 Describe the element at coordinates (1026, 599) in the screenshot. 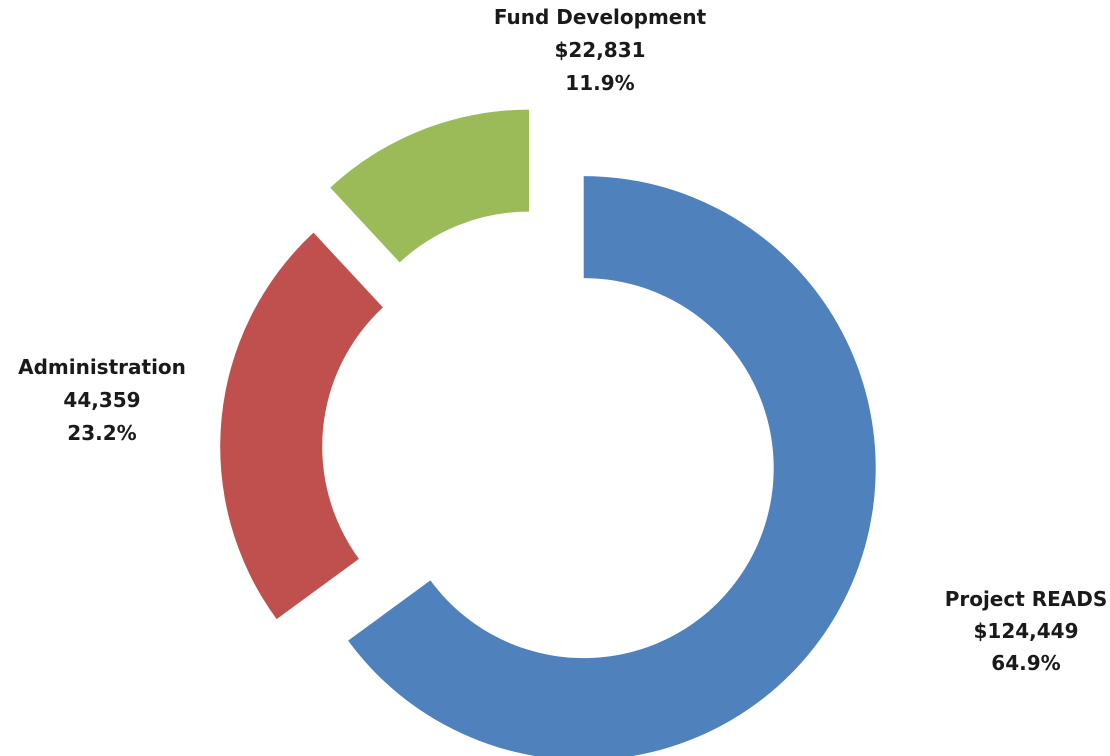

I see `slice-name-label: Project READS` at that location.